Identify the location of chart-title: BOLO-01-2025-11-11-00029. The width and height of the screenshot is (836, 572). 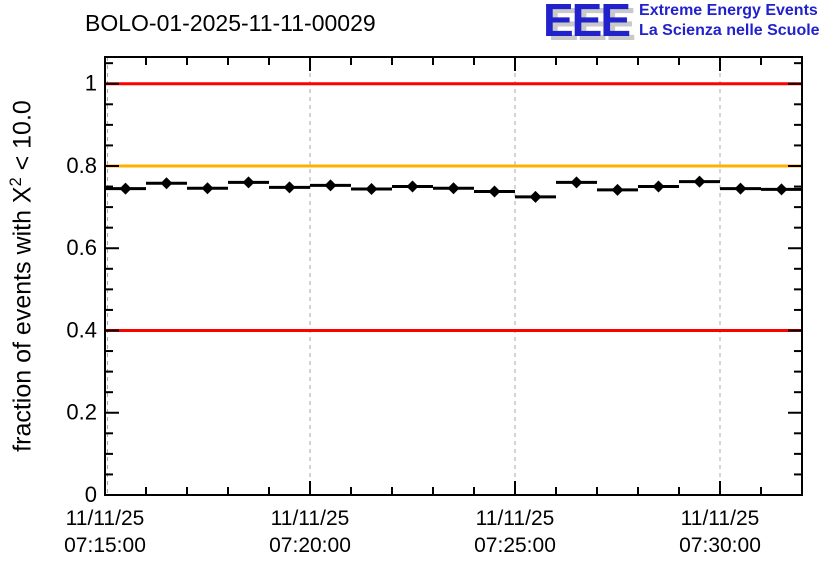
(230, 23).